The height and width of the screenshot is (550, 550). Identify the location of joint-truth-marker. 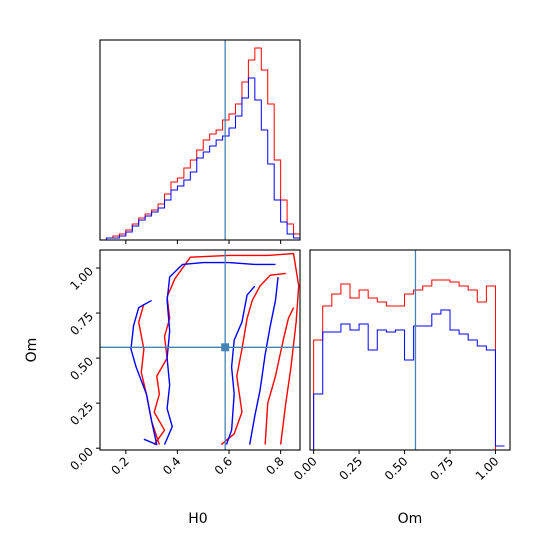
(225, 347).